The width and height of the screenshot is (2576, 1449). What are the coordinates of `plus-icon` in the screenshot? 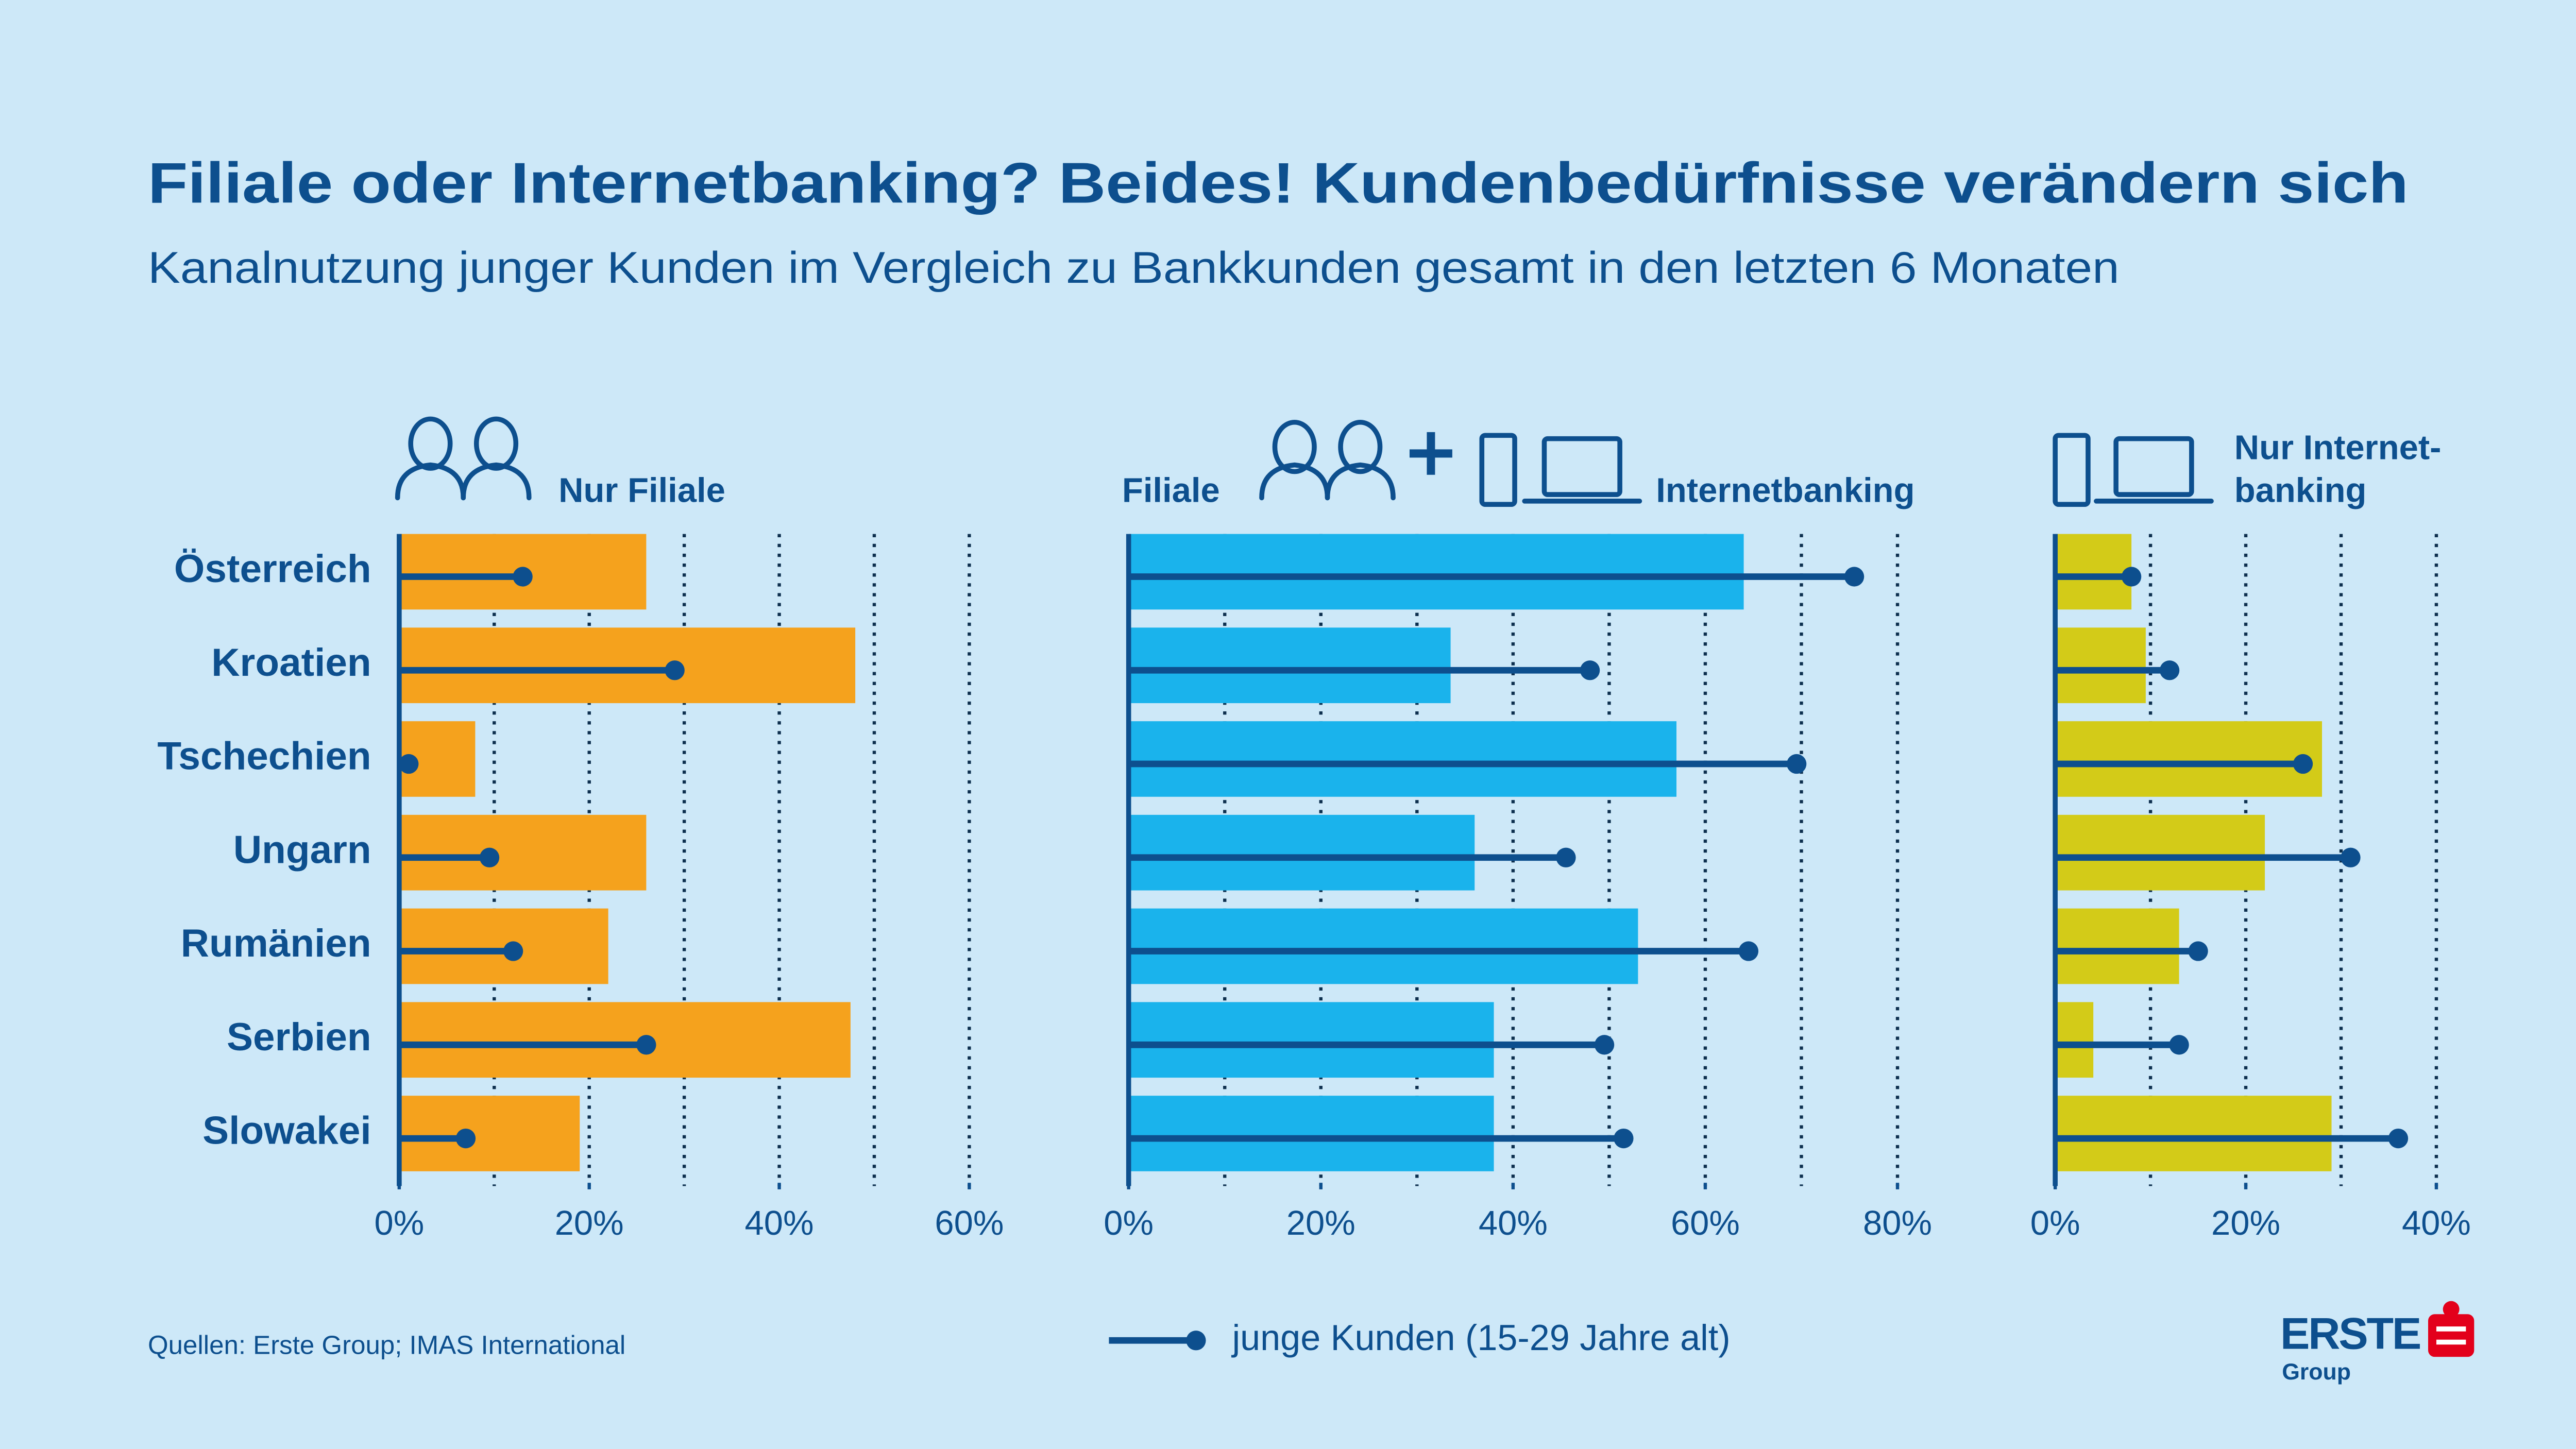 It's located at (1430, 454).